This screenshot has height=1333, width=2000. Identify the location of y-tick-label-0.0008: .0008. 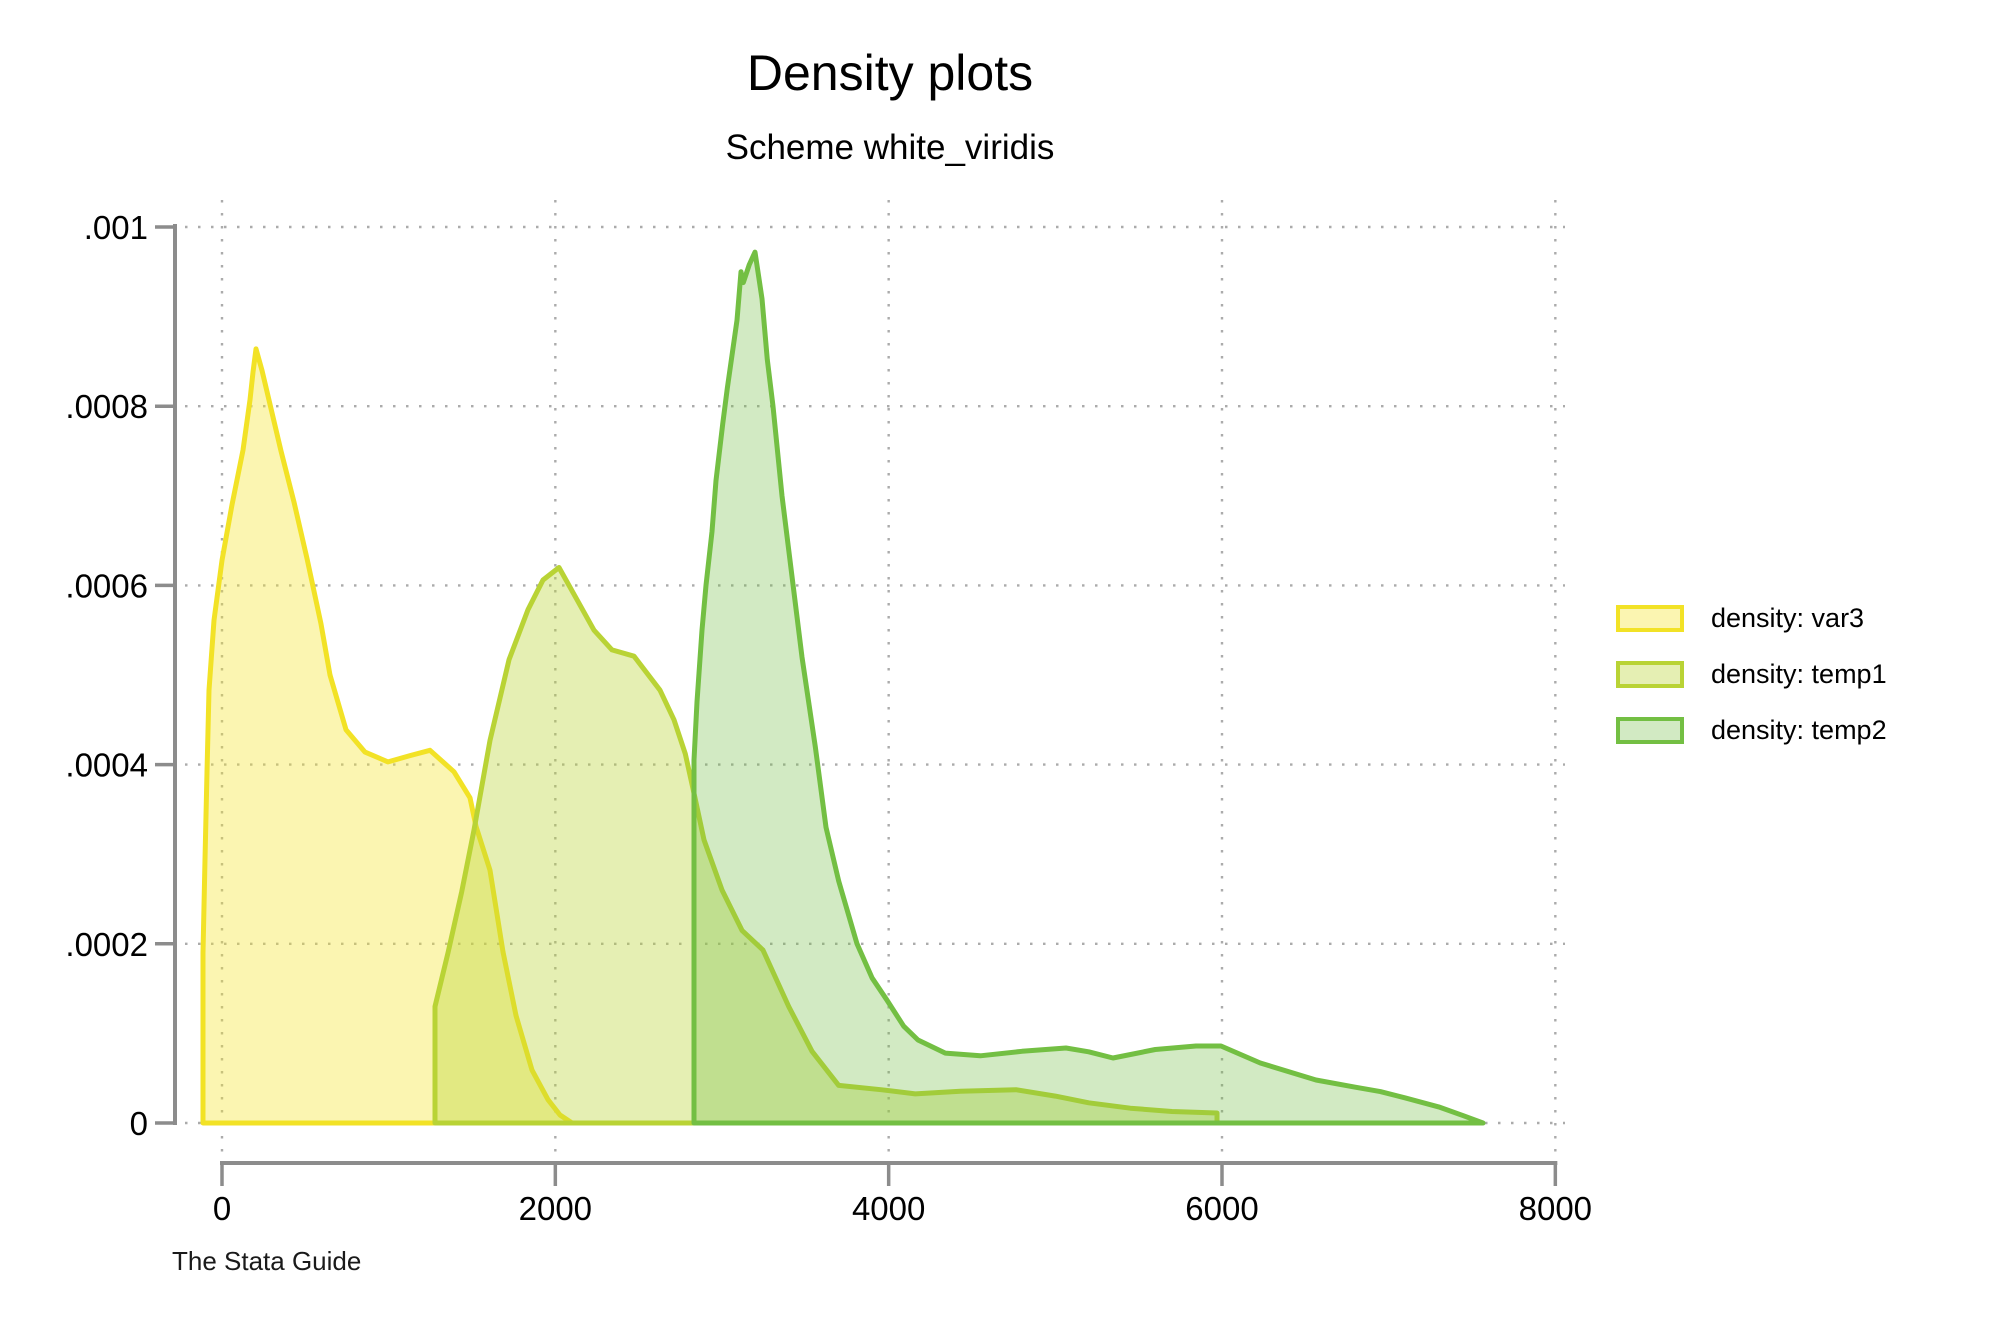
(106, 406).